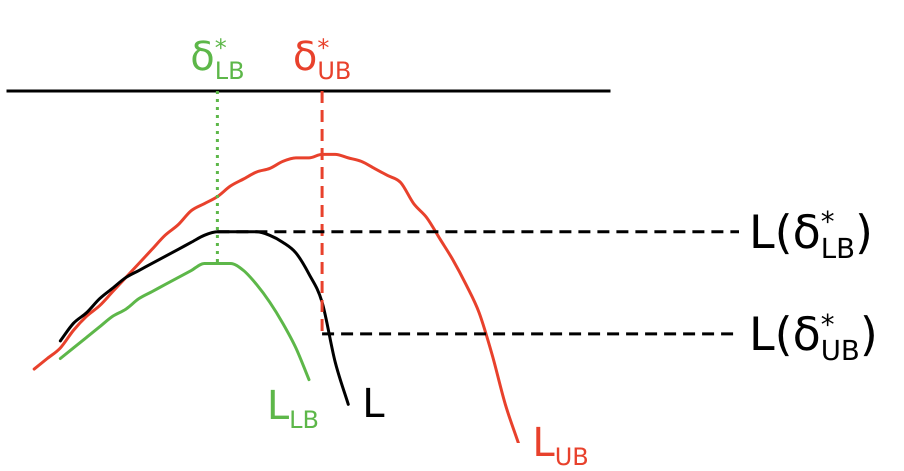  What do you see at coordinates (811, 234) in the screenshot?
I see `ref-line-label: L(δ$^{*}$$_{LB}$)` at bounding box center [811, 234].